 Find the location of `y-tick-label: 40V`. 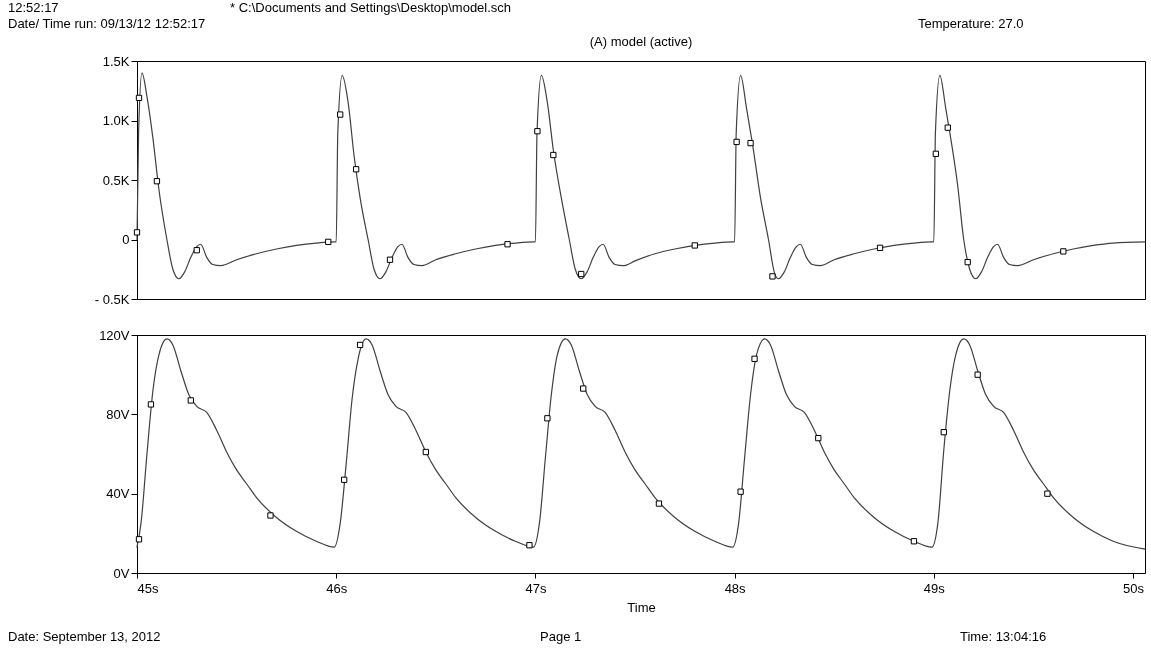

y-tick-label: 40V is located at coordinates (118, 494).